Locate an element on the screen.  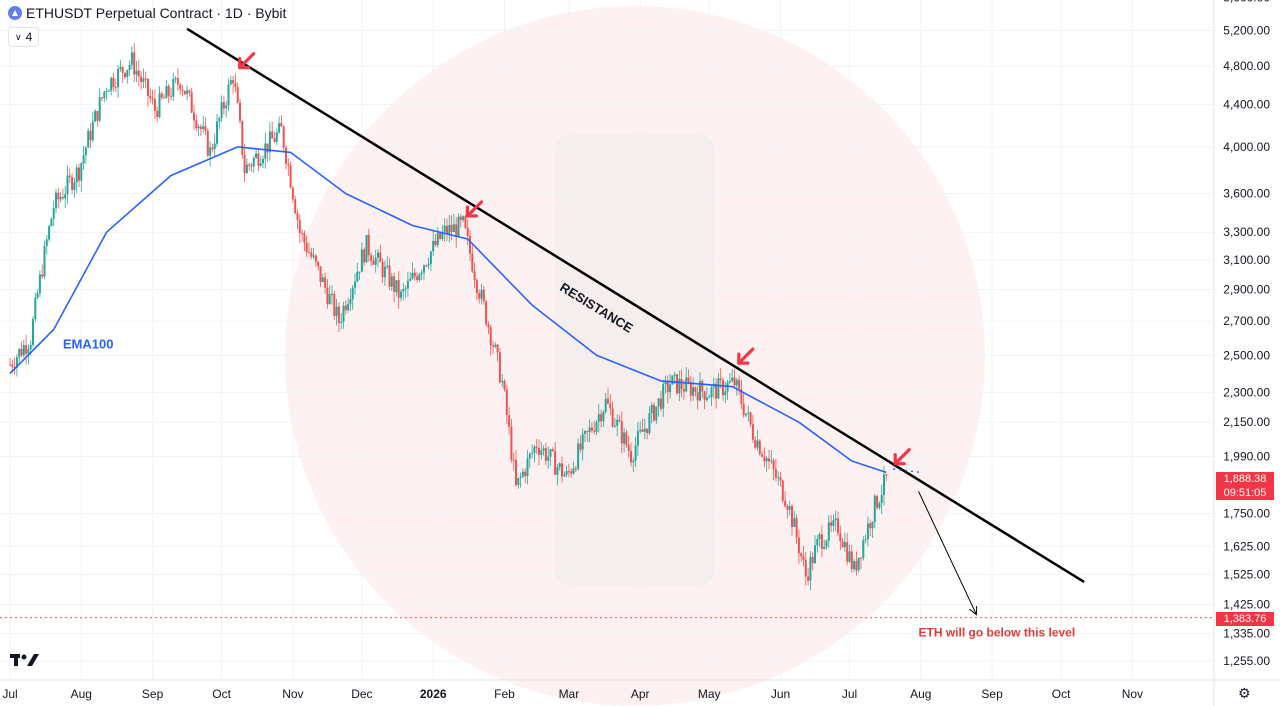
chevron-down-icon: ∨ is located at coordinates (18, 36).